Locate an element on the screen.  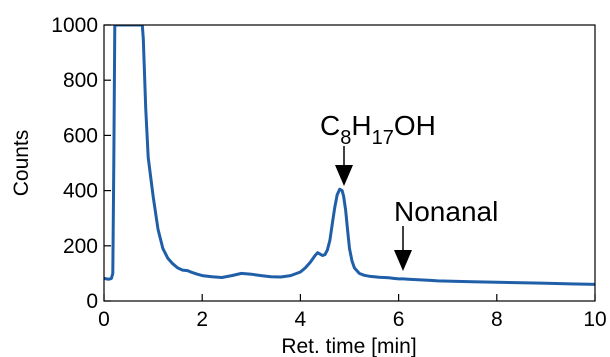
y-tick-label: 200 is located at coordinates (80, 246).